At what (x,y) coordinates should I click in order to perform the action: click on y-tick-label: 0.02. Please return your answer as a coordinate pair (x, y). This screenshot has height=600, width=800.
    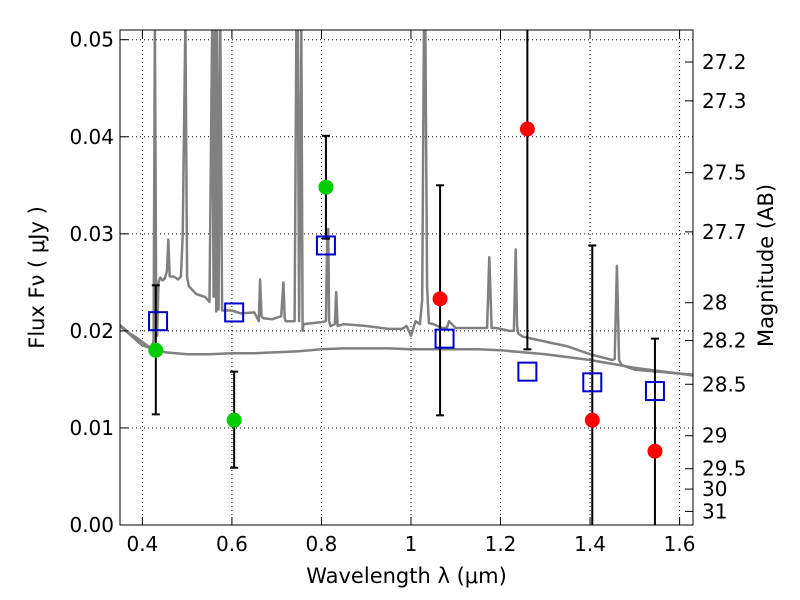
    Looking at the image, I should click on (91, 331).